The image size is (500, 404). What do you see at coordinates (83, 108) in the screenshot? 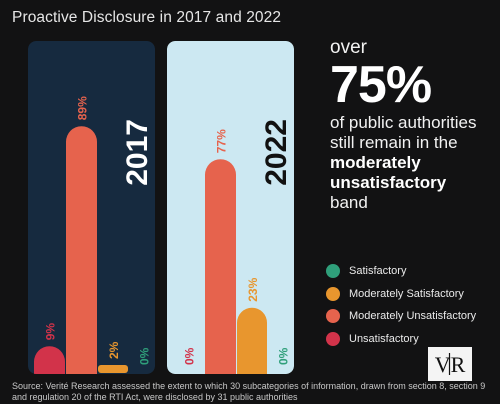
I see `data-label-moderately-unsatisfactory: 89%` at bounding box center [83, 108].